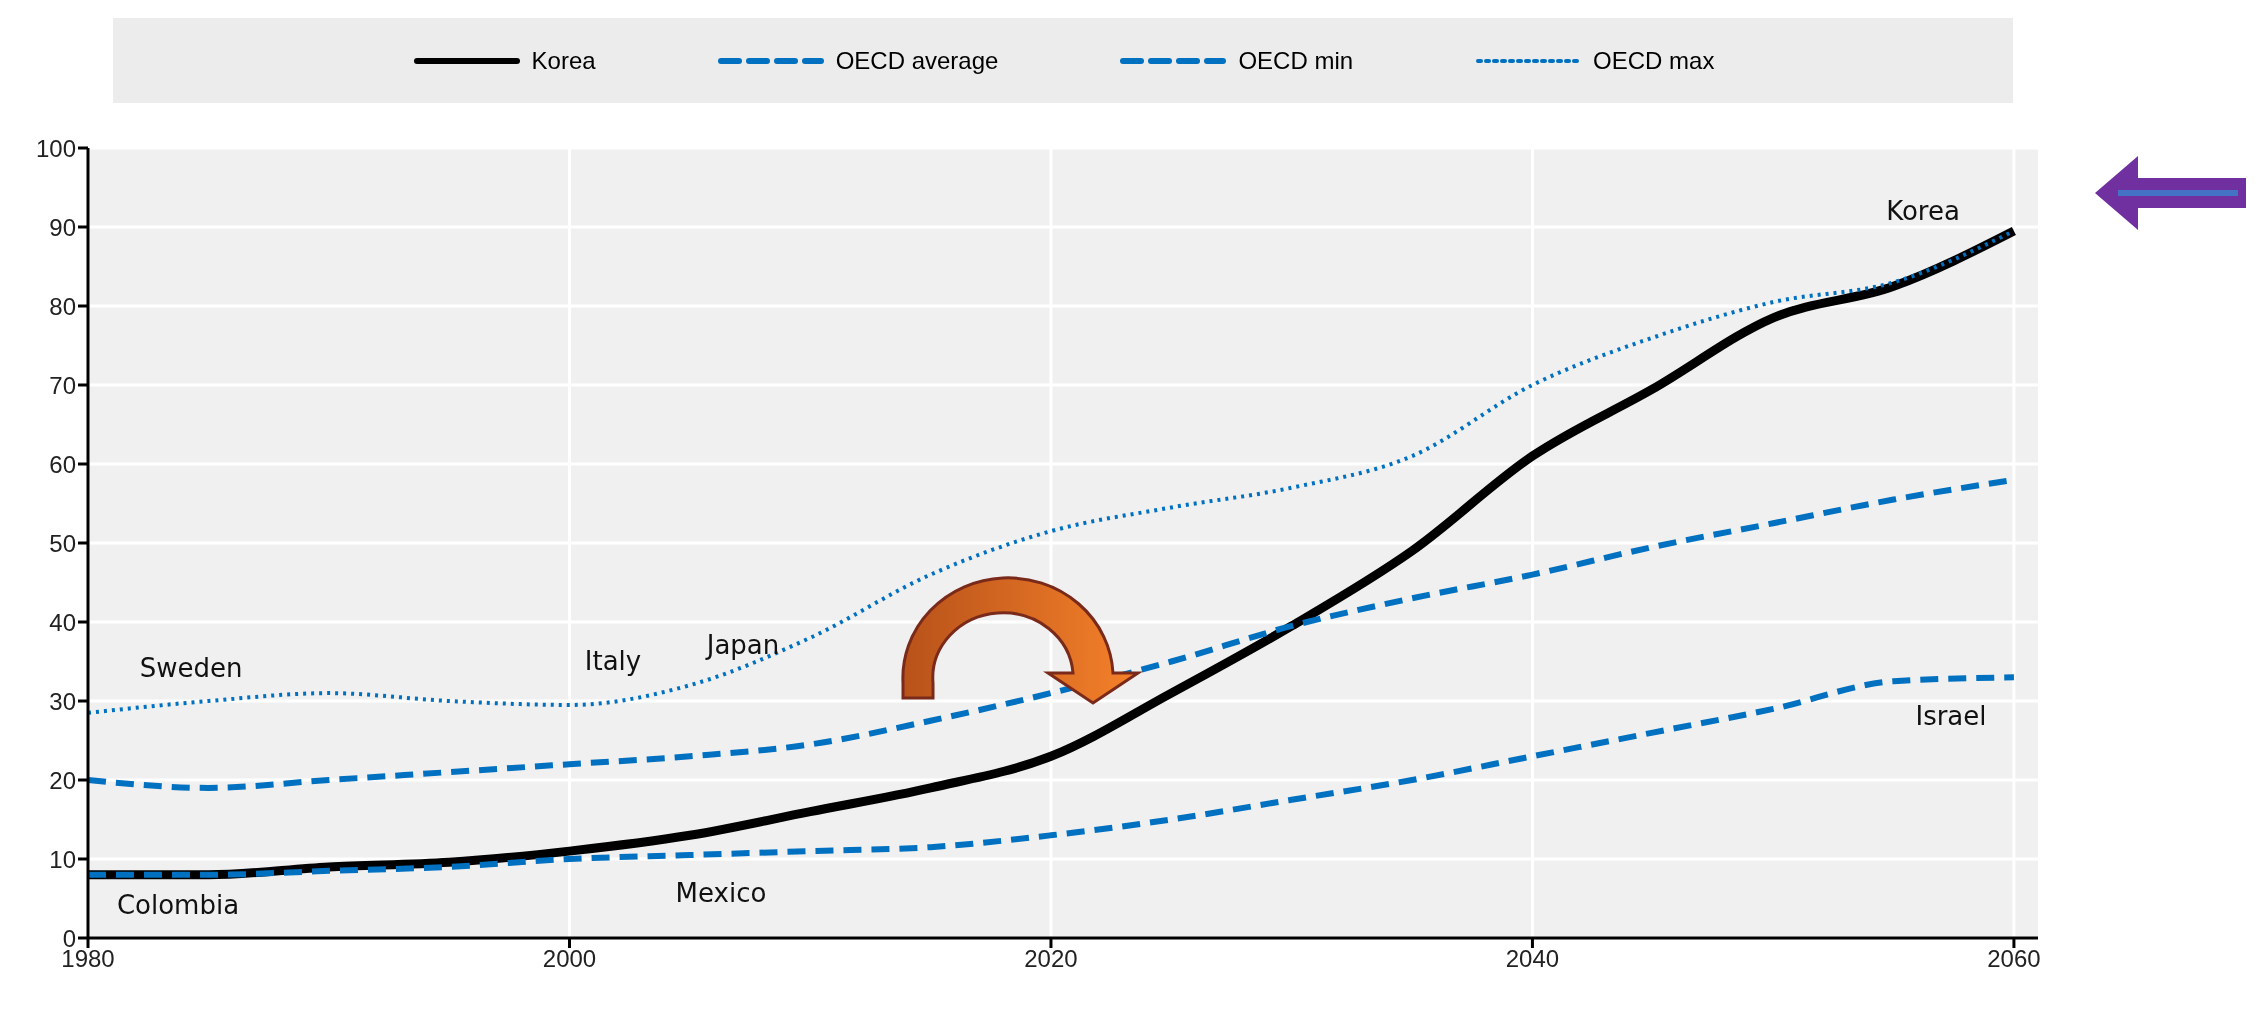 This screenshot has height=1010, width=2263. I want to click on legend-label: Korea, so click(563, 60).